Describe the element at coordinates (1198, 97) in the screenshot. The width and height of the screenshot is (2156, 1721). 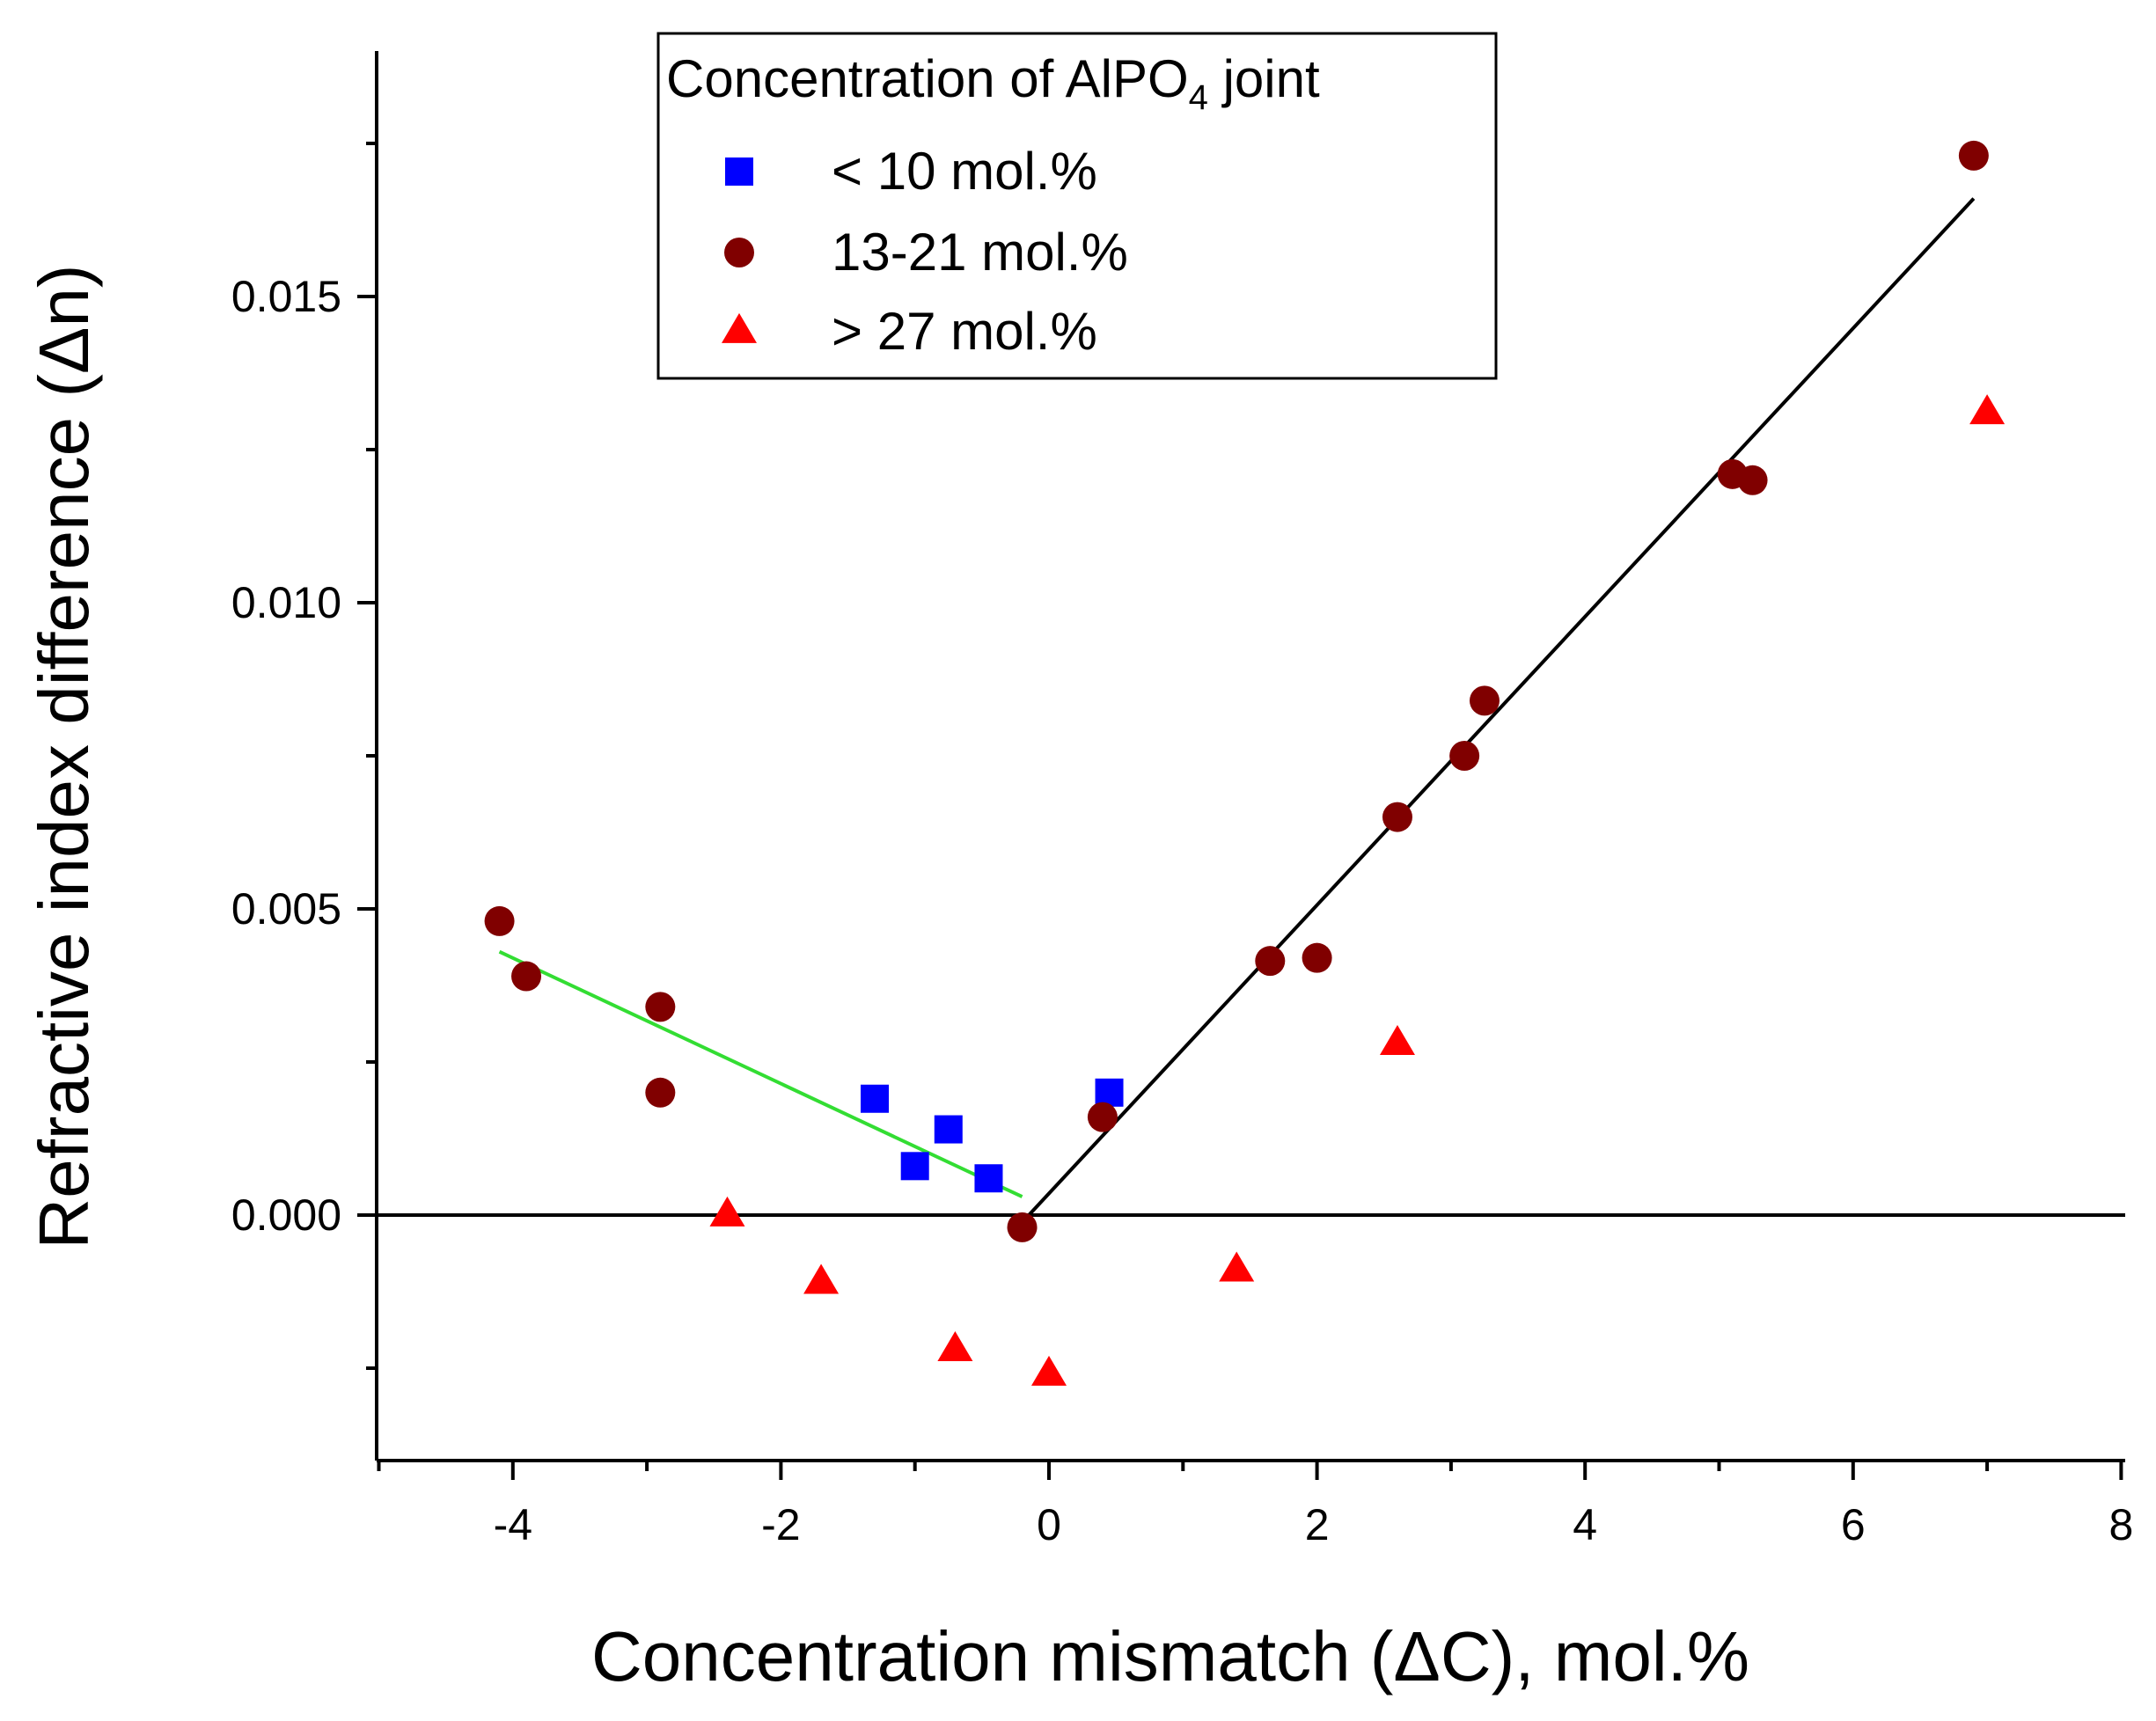
I see `legend-title-sub: 4` at that location.